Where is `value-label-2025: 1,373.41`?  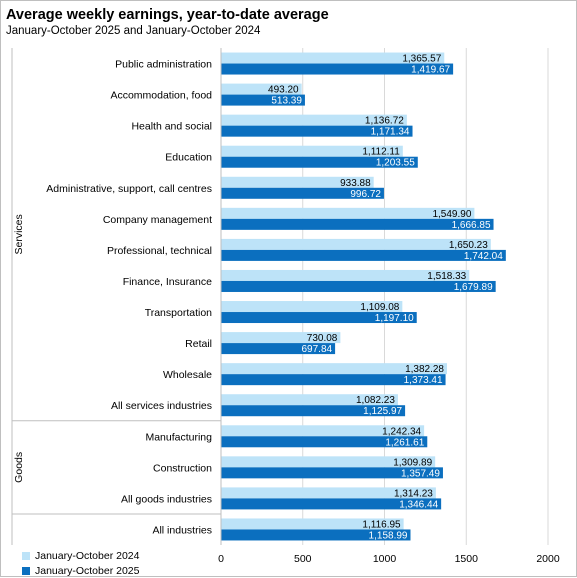
value-label-2025: 1,373.41 is located at coordinates (423, 380).